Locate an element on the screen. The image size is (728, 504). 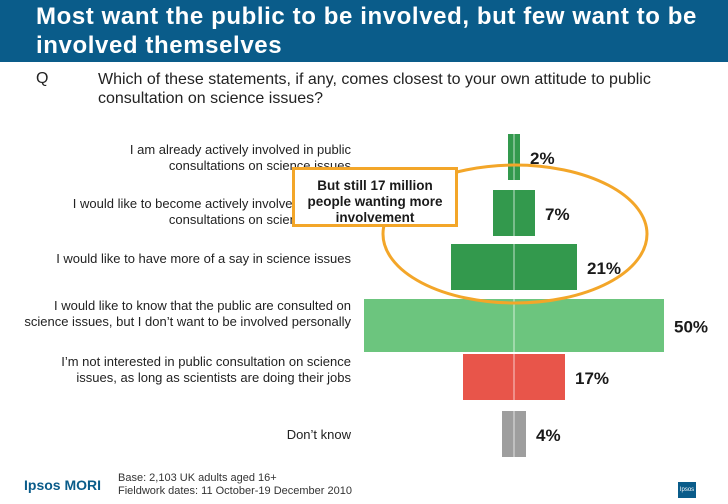
footer-base-note: Base: 2,103 UK adults aged 16+ is located at coordinates (197, 478).